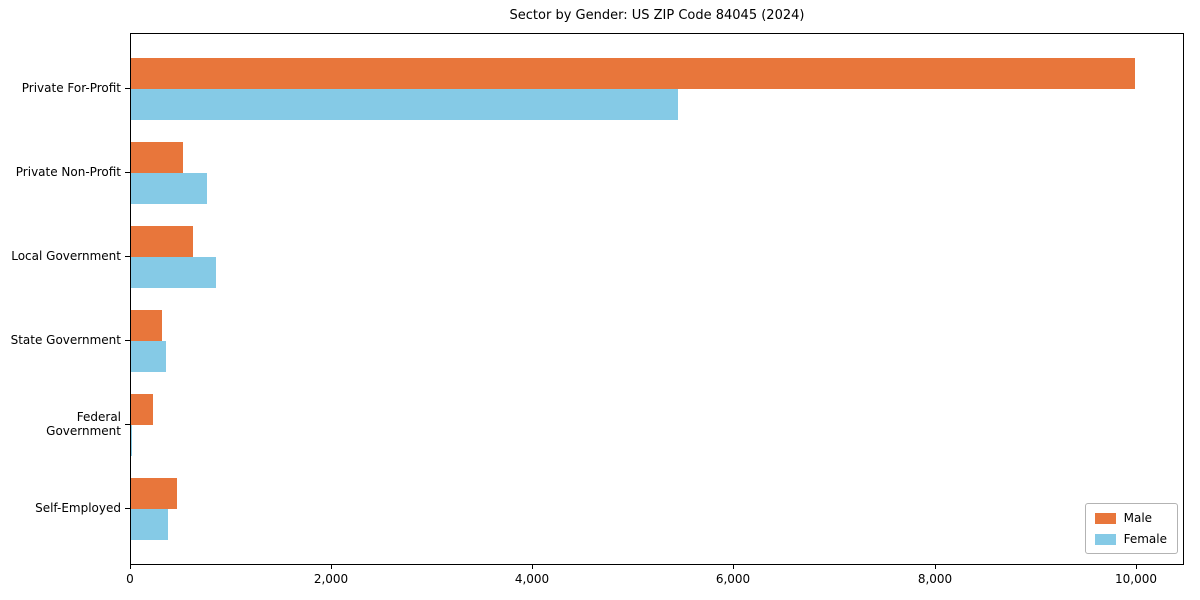 The width and height of the screenshot is (1200, 600). What do you see at coordinates (127, 88) in the screenshot?
I see `y-tick-private-for-profit` at bounding box center [127, 88].